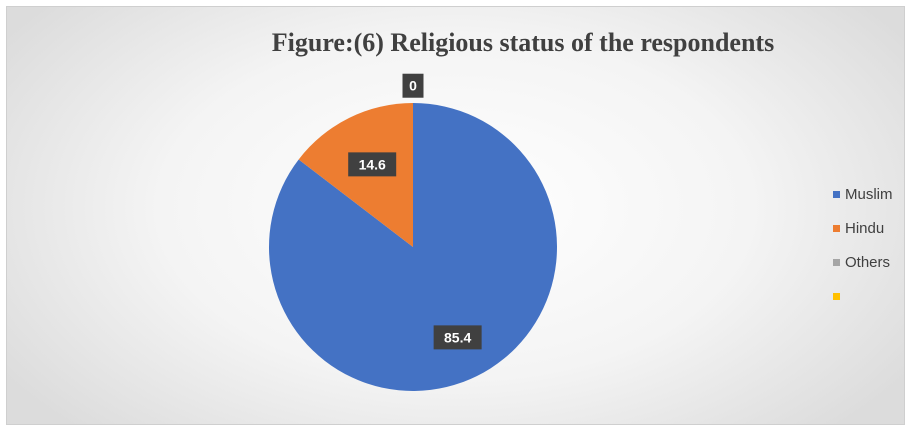 The image size is (913, 433). I want to click on data-label-text: 14.6, so click(372, 164).